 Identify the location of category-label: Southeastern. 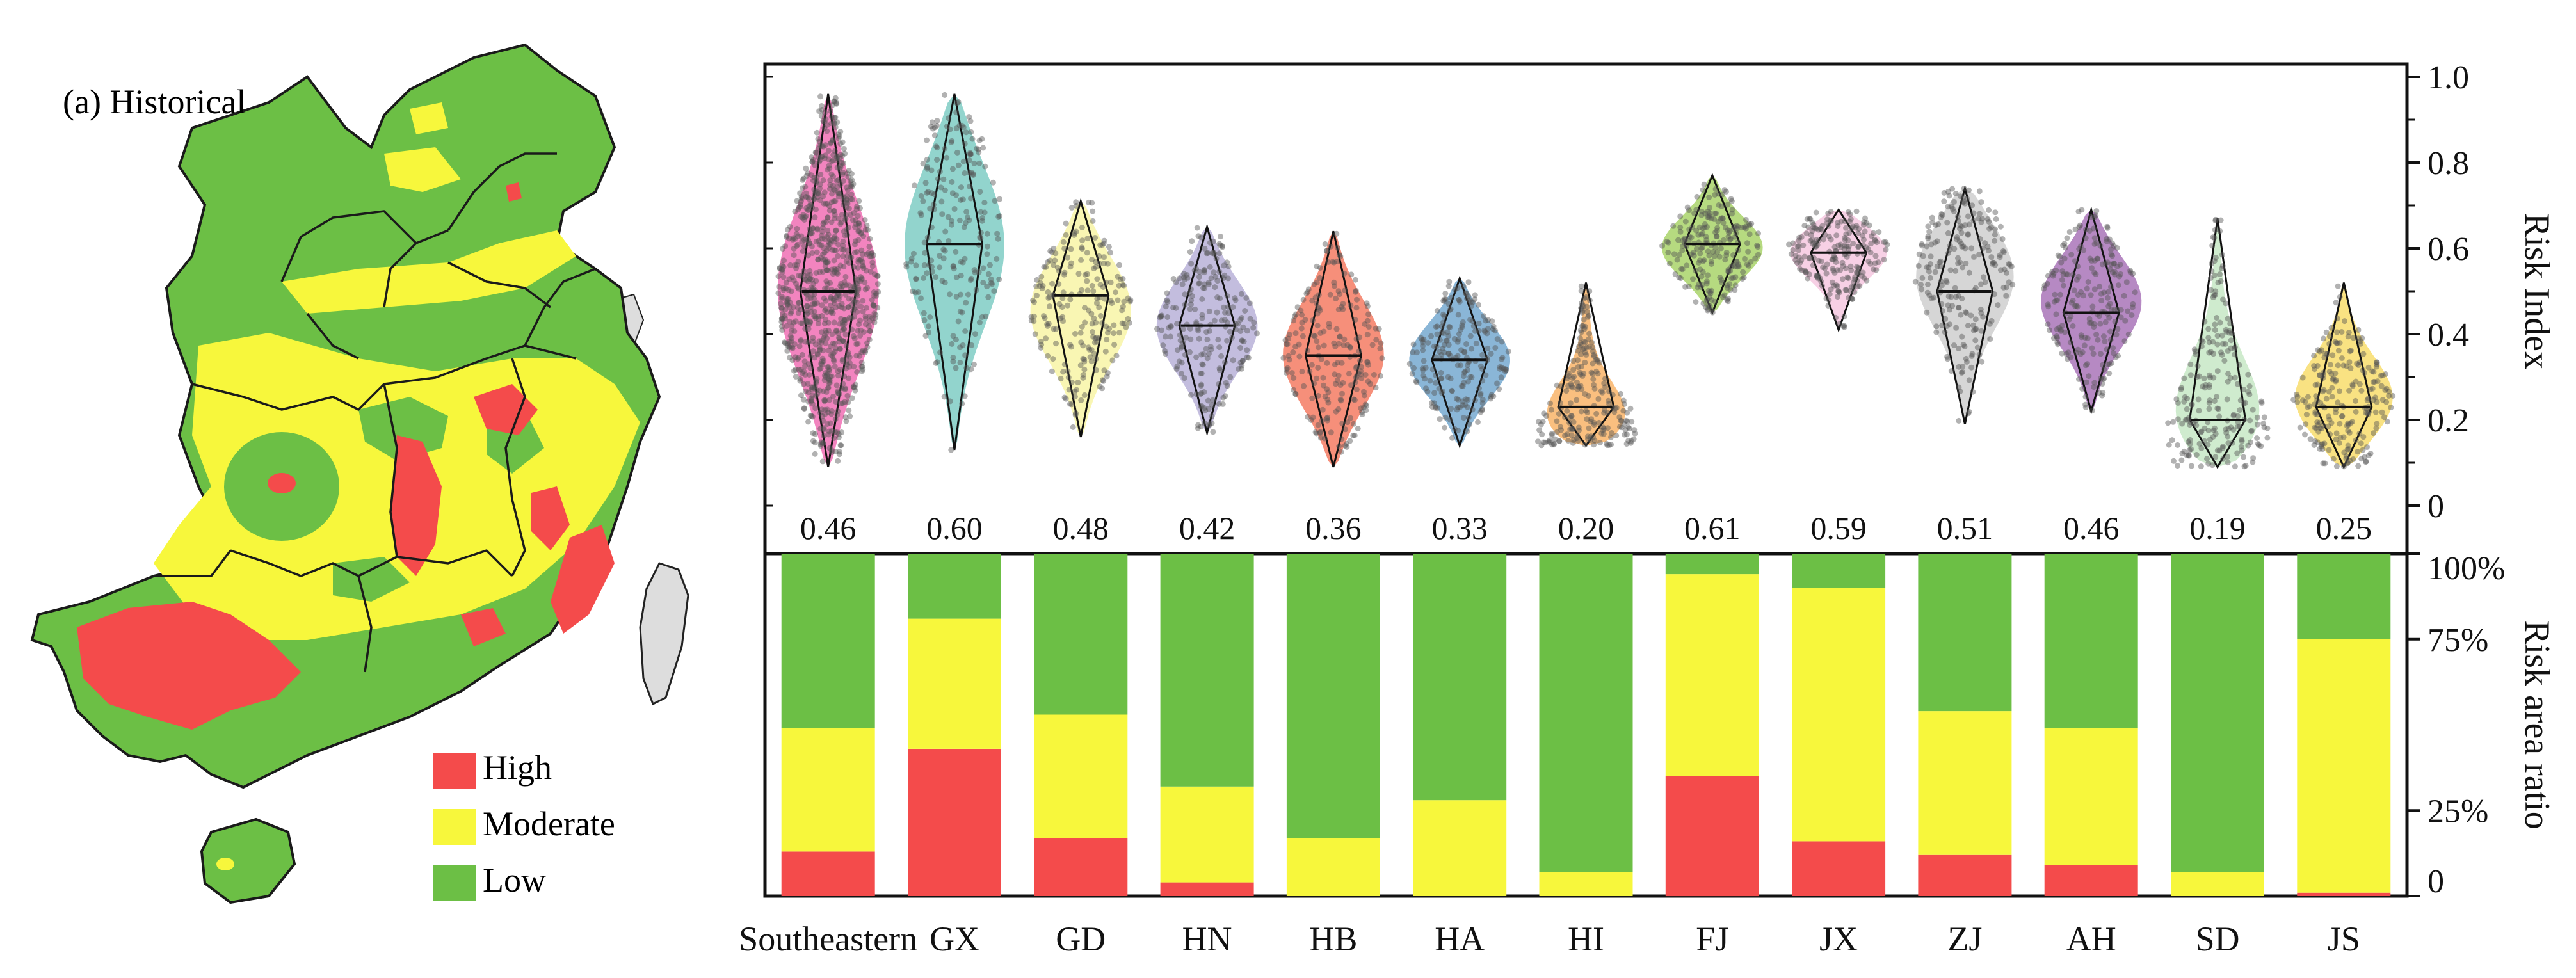
(828, 939).